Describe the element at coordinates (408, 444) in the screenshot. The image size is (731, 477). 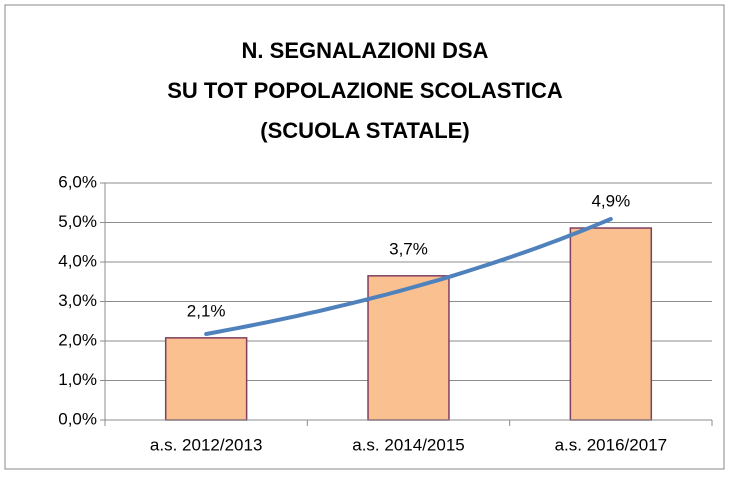
I see `x-tick-label: a.s. 2014/2015` at that location.